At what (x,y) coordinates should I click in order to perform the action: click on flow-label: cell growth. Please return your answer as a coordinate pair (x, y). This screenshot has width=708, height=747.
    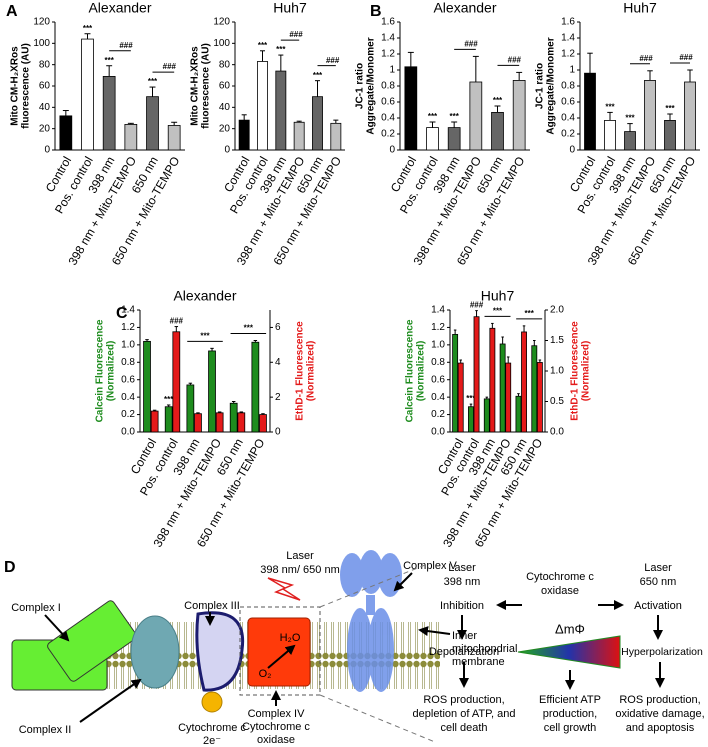
    Looking at the image, I should click on (570, 728).